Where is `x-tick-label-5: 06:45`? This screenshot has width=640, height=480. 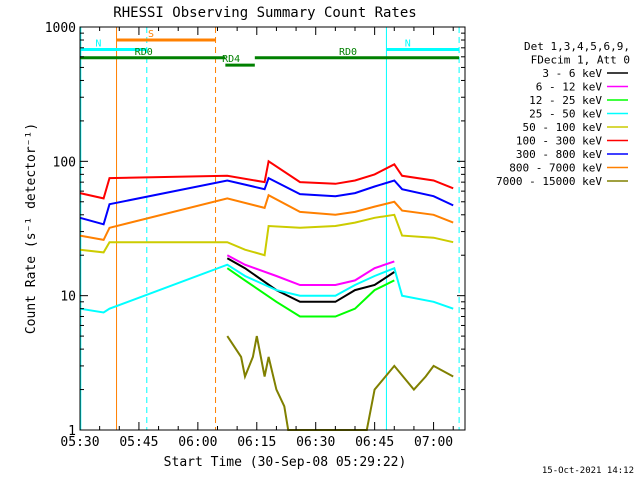
x-tick-label-5: 06:45 is located at coordinates (374, 442).